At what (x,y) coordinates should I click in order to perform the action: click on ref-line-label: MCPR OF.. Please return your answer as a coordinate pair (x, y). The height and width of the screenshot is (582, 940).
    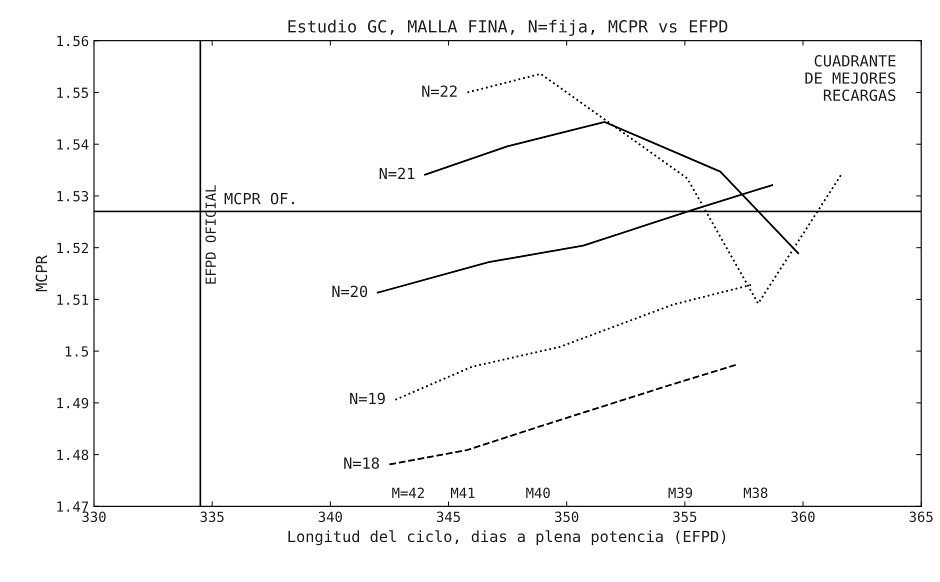
    Looking at the image, I should click on (259, 198).